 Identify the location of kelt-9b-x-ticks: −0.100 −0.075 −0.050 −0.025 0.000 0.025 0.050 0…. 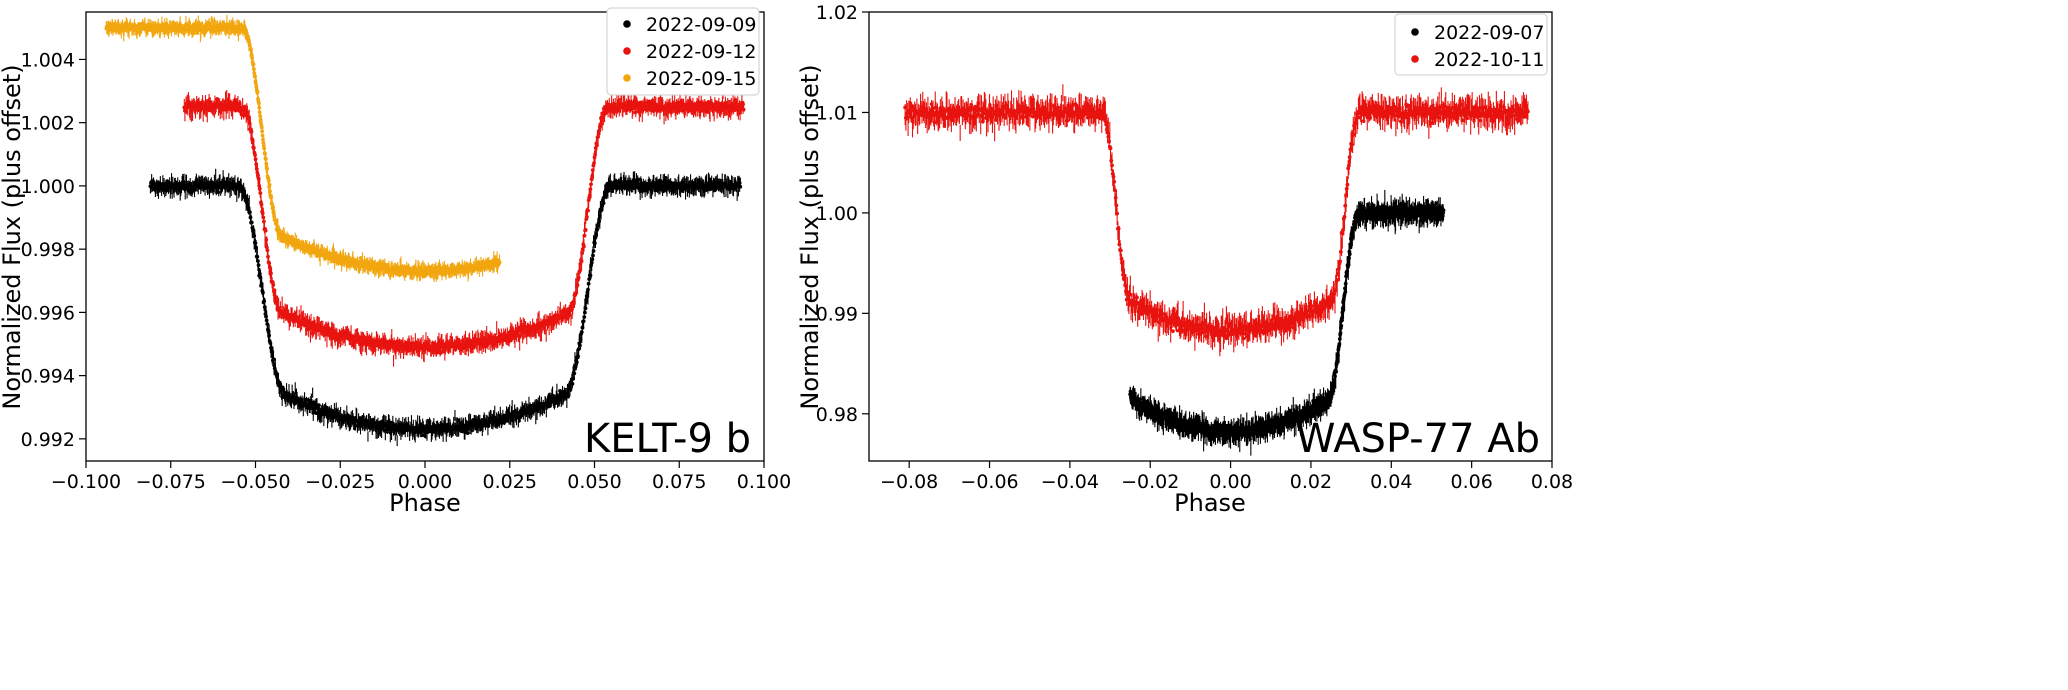
(421, 477).